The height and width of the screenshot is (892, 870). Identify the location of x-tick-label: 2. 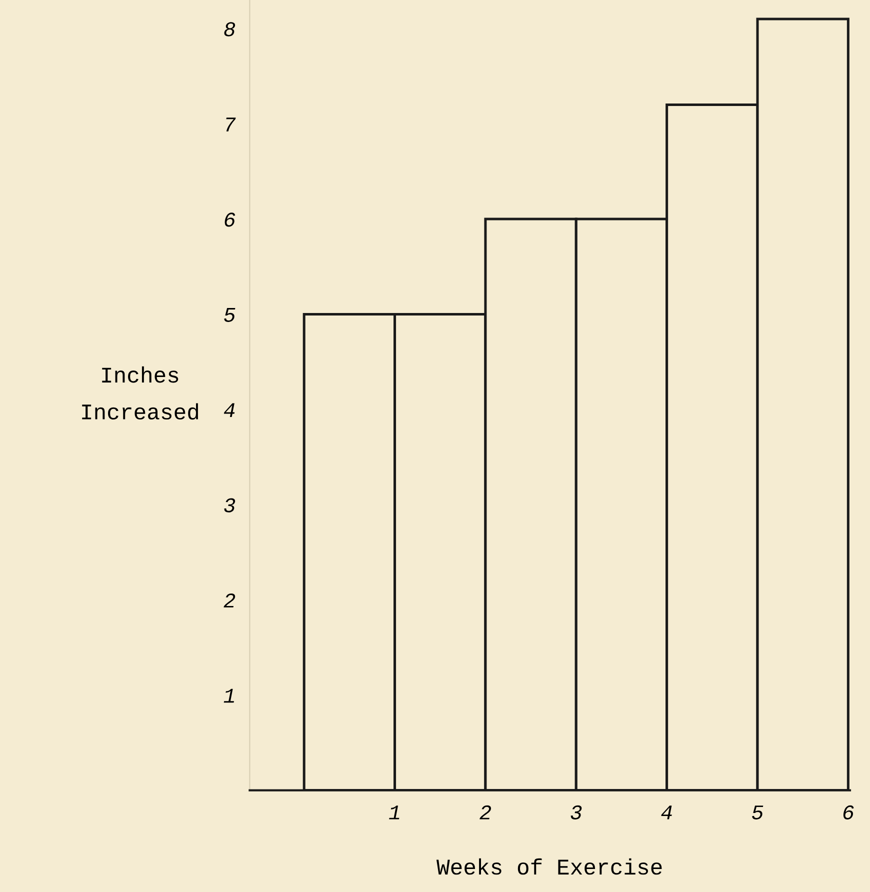
(486, 812).